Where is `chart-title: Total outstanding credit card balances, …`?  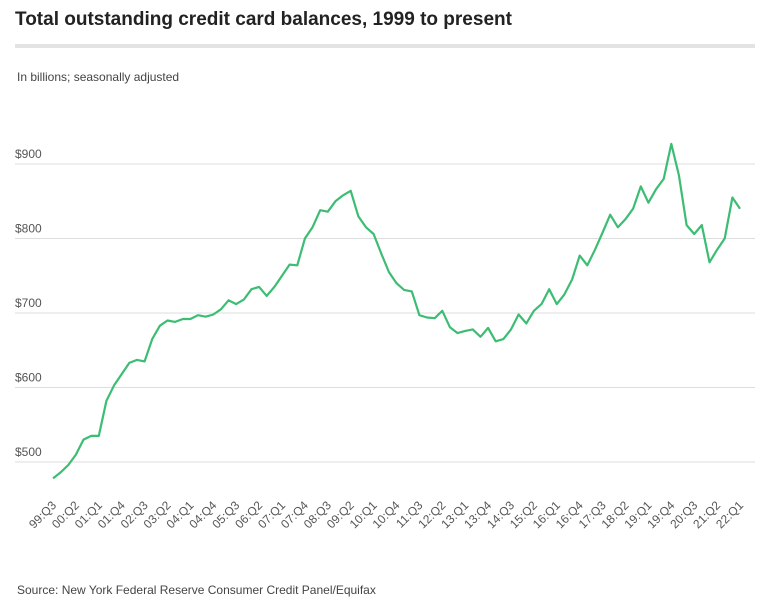 chart-title: Total outstanding credit card balances, … is located at coordinates (264, 19).